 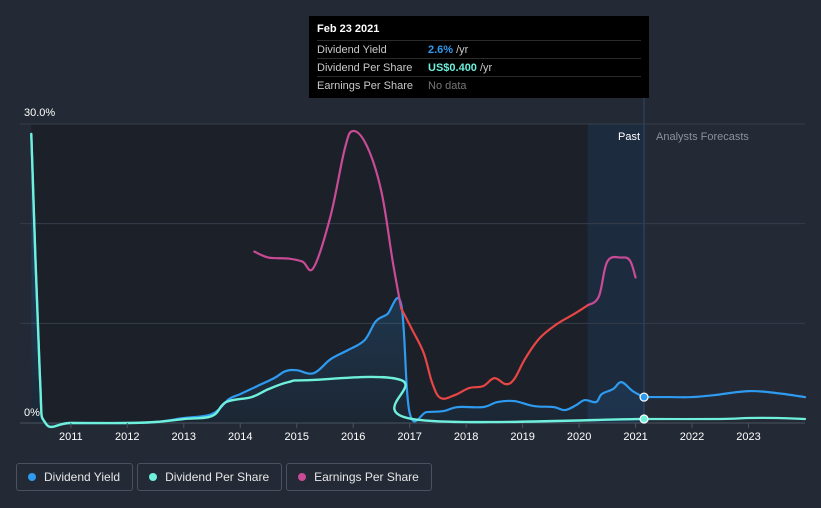 I want to click on x-tick-label: 2020, so click(x=579, y=437).